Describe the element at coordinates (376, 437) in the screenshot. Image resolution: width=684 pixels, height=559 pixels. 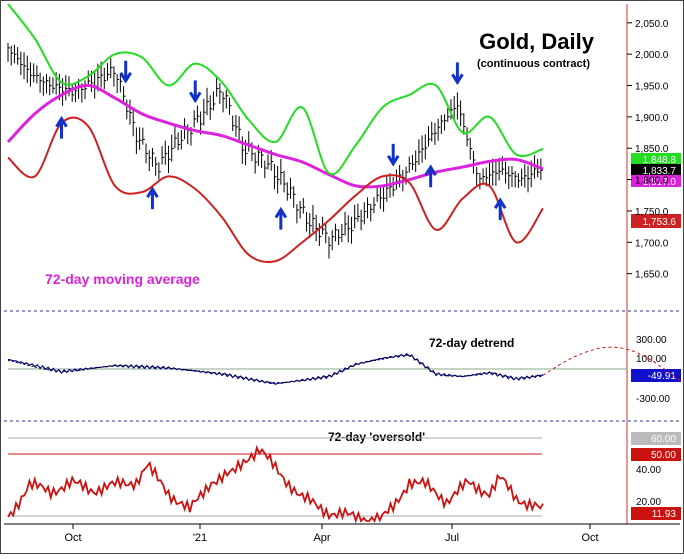
I see `oversold-label: 72-day 'oversold'` at that location.